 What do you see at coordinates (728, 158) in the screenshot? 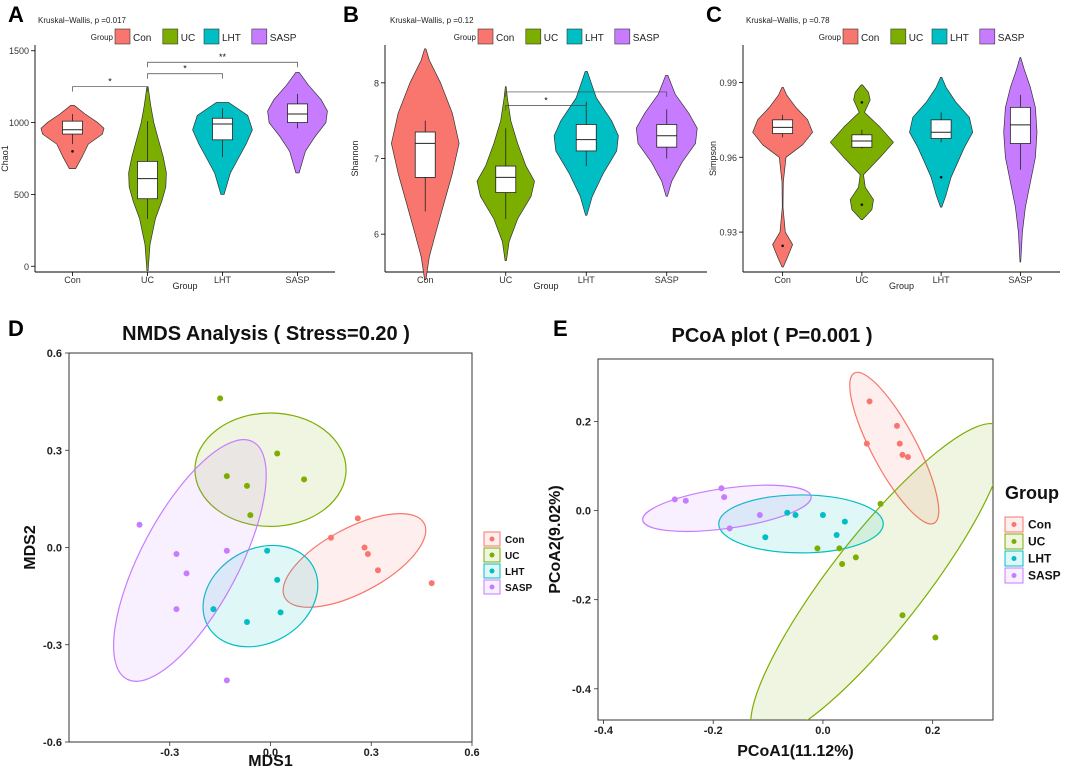
I see `y-tick-label: 0.96` at bounding box center [728, 158].